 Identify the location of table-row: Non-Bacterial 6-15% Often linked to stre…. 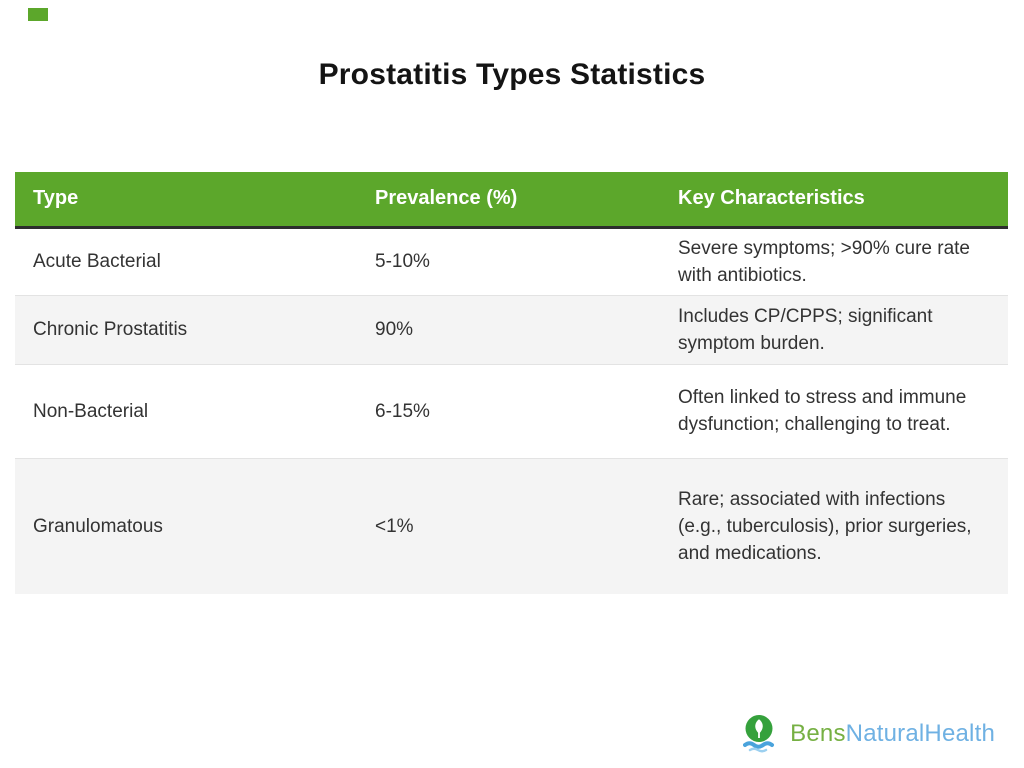
(511, 410).